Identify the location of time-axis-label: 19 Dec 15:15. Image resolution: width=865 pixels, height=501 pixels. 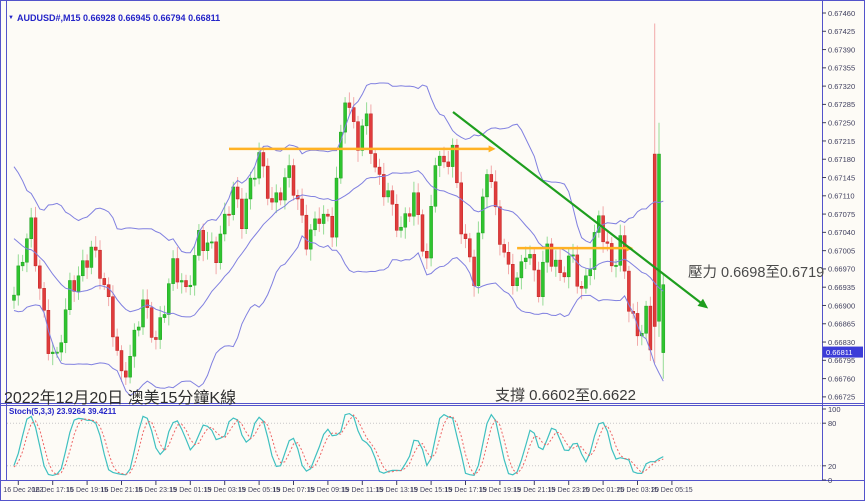
(431, 490).